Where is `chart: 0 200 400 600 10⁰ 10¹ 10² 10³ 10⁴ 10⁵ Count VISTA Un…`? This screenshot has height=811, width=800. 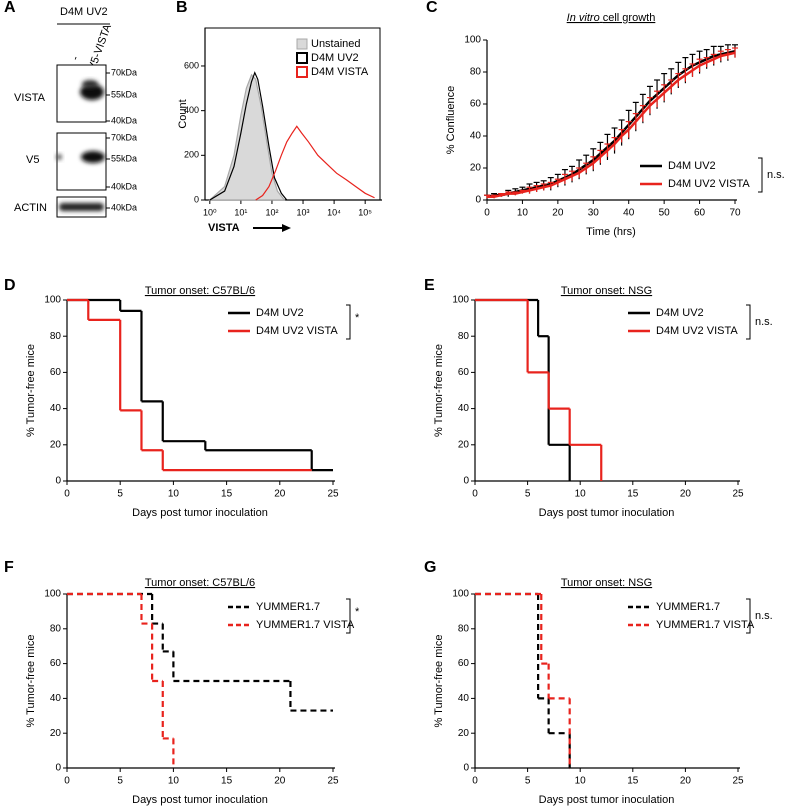
chart: 0 200 400 600 10⁰ 10¹ 10² 10³ 10⁴ 10⁵ Count VISTA Un… is located at coordinates (279, 130).